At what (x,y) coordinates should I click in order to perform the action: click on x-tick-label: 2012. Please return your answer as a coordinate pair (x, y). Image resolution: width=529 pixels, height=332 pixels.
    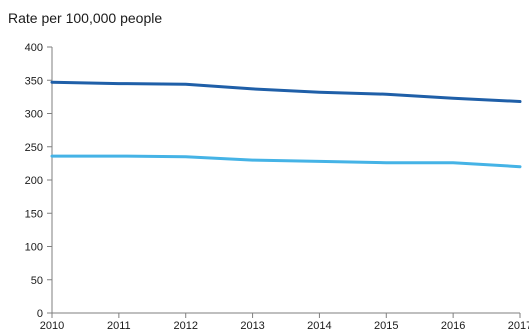
    Looking at the image, I should click on (185, 326).